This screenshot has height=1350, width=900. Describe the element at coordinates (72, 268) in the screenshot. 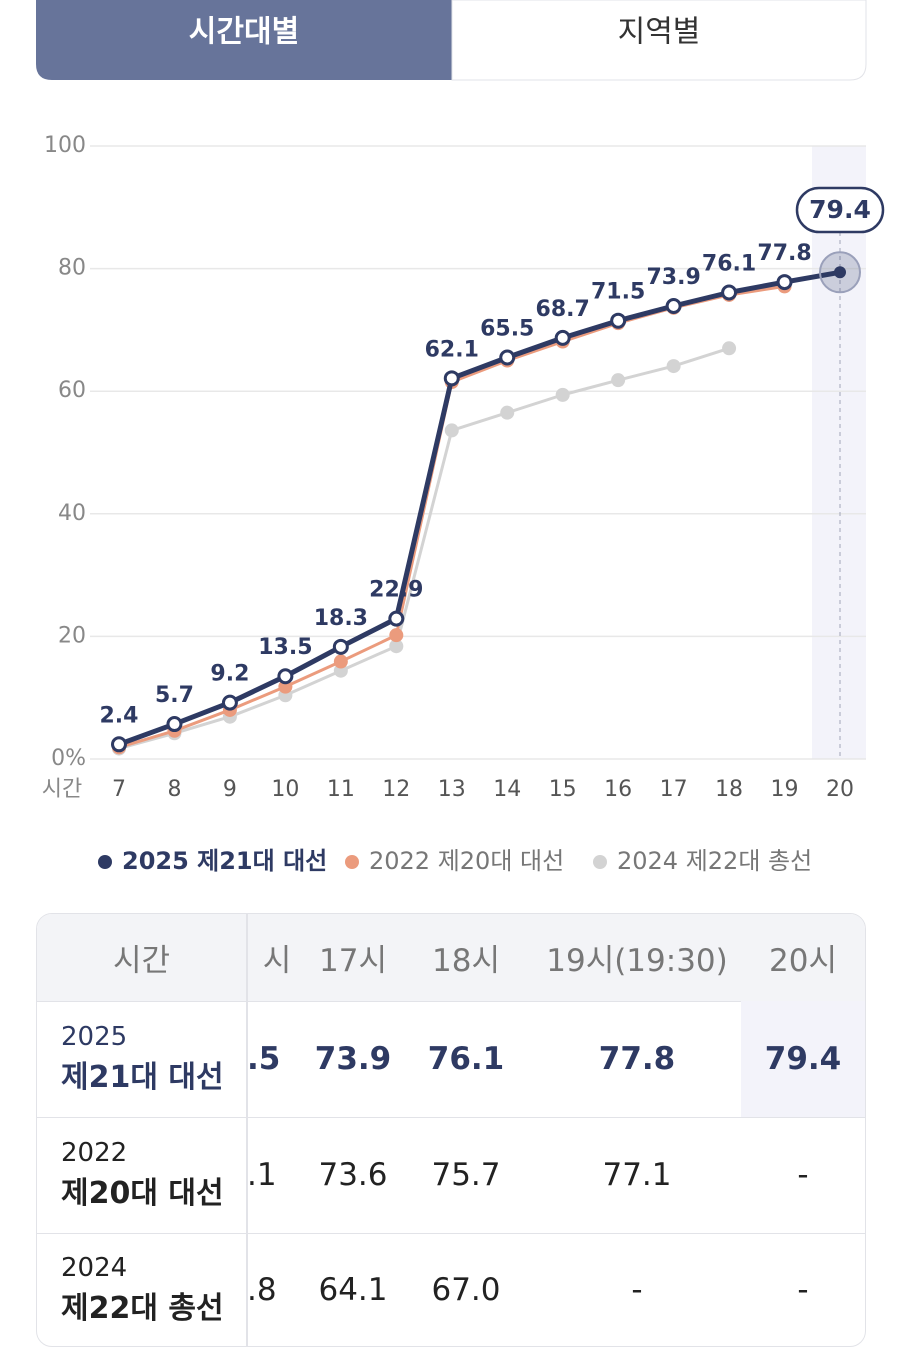

I see `y-tick-label: 80` at that location.